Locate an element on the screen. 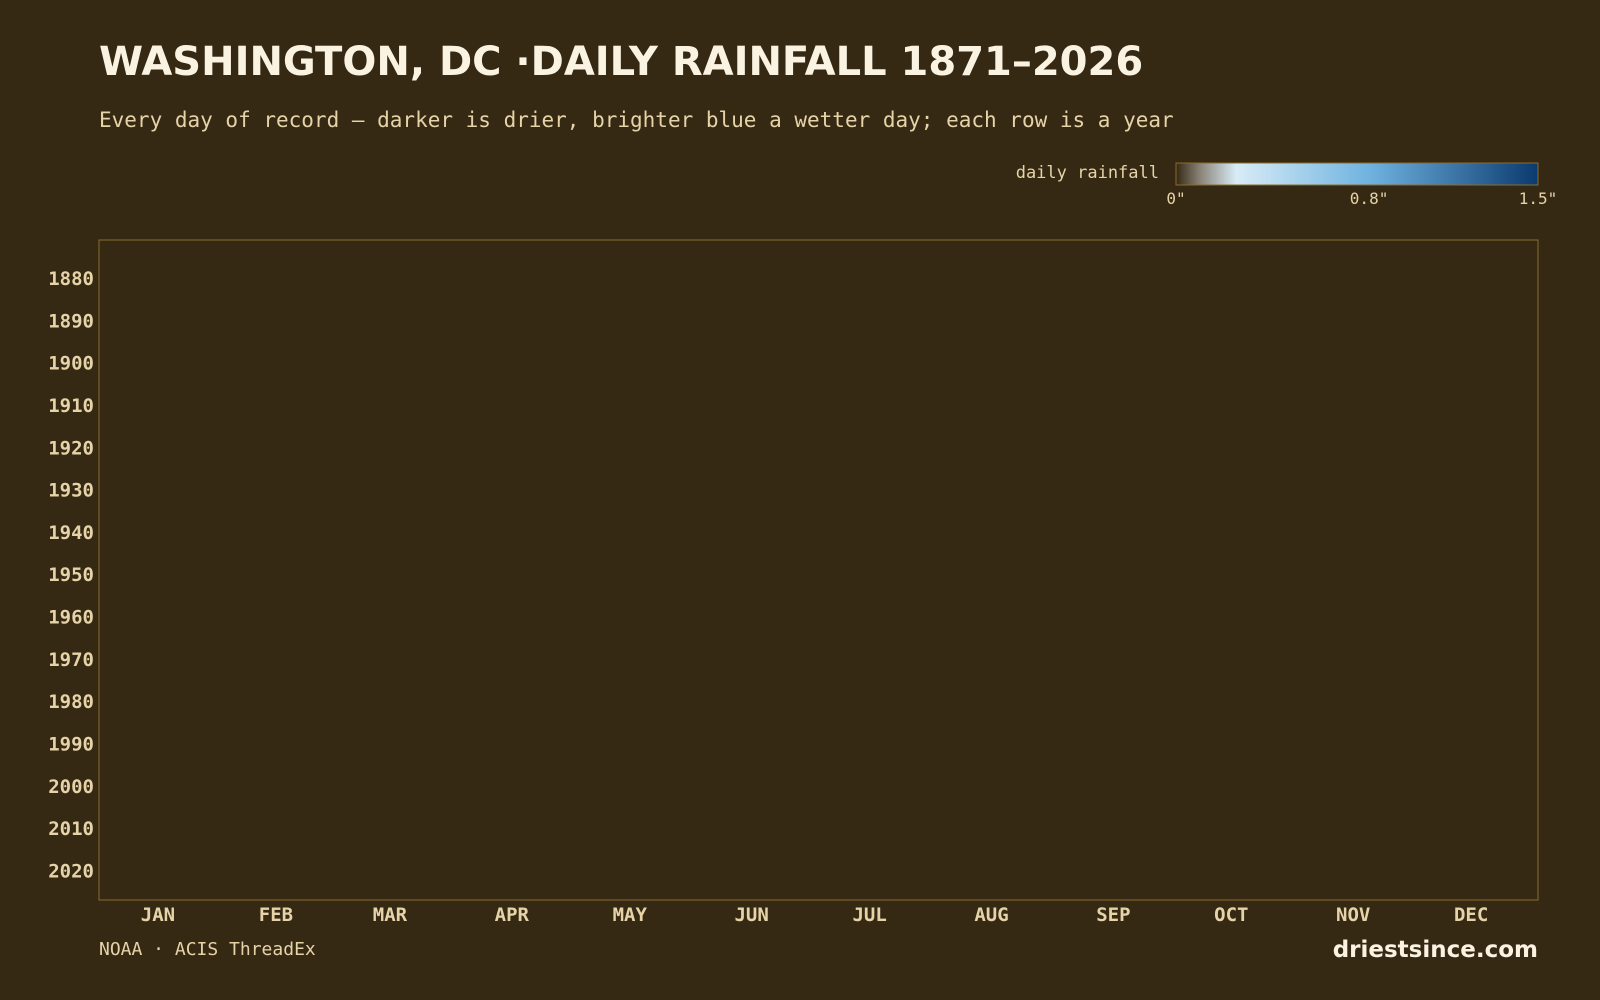 Image resolution: width=1600 pixels, height=1000 pixels. x-tick-label: NOV is located at coordinates (1353, 915).